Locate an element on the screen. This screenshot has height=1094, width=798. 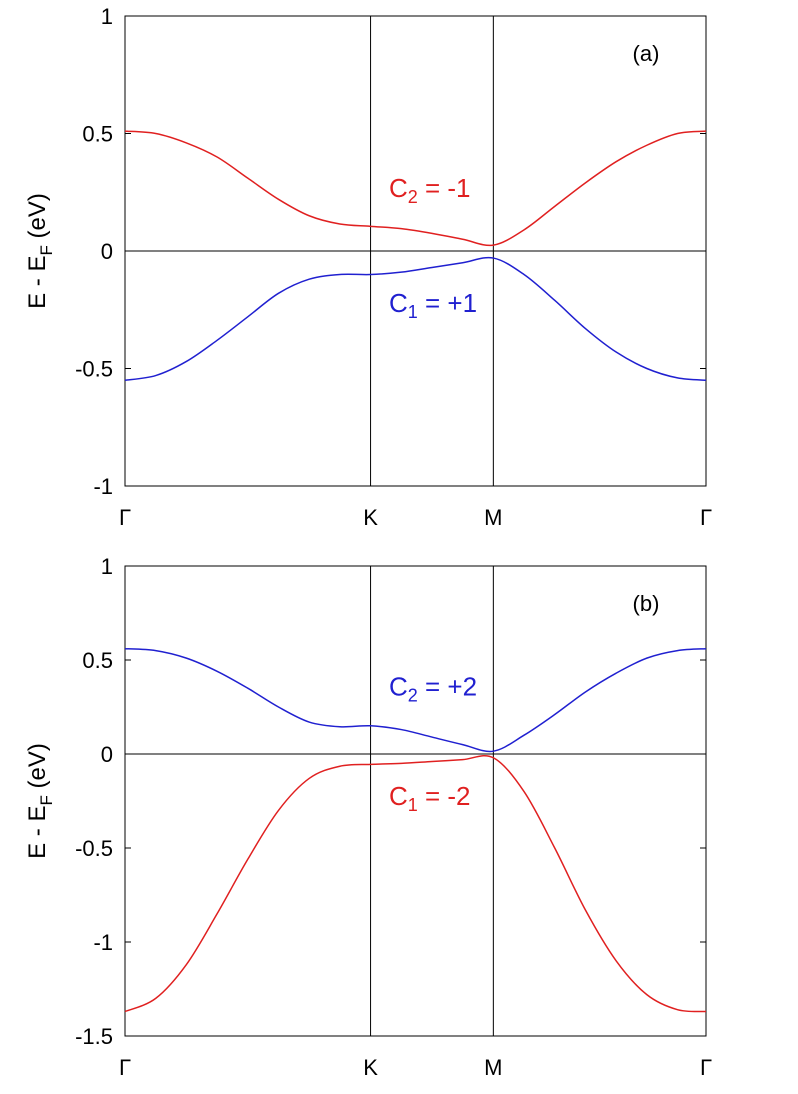
panel-label: (a) is located at coordinates (646, 53).